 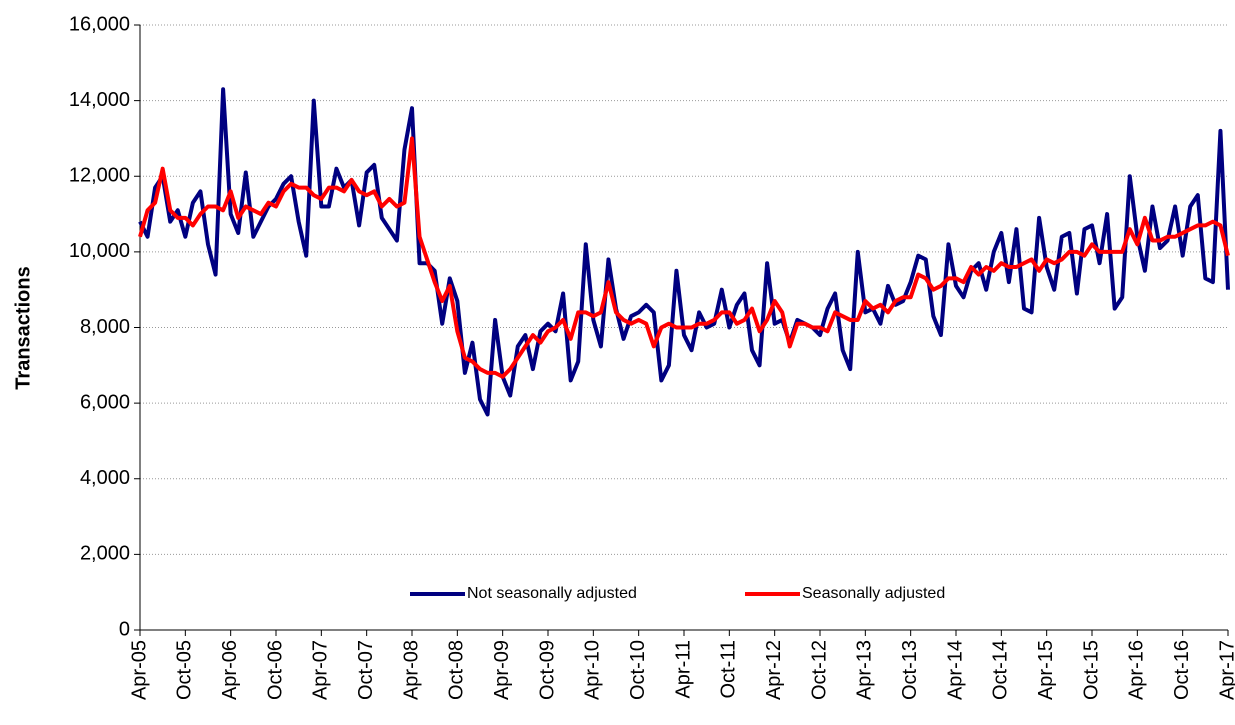 I want to click on y-tick-label: 8,000, so click(x=105, y=327).